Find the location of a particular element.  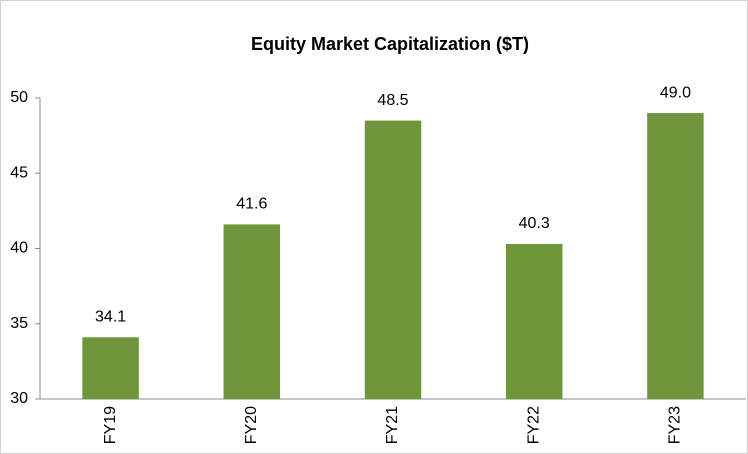

x-tick-label: FY22 is located at coordinates (533, 425).